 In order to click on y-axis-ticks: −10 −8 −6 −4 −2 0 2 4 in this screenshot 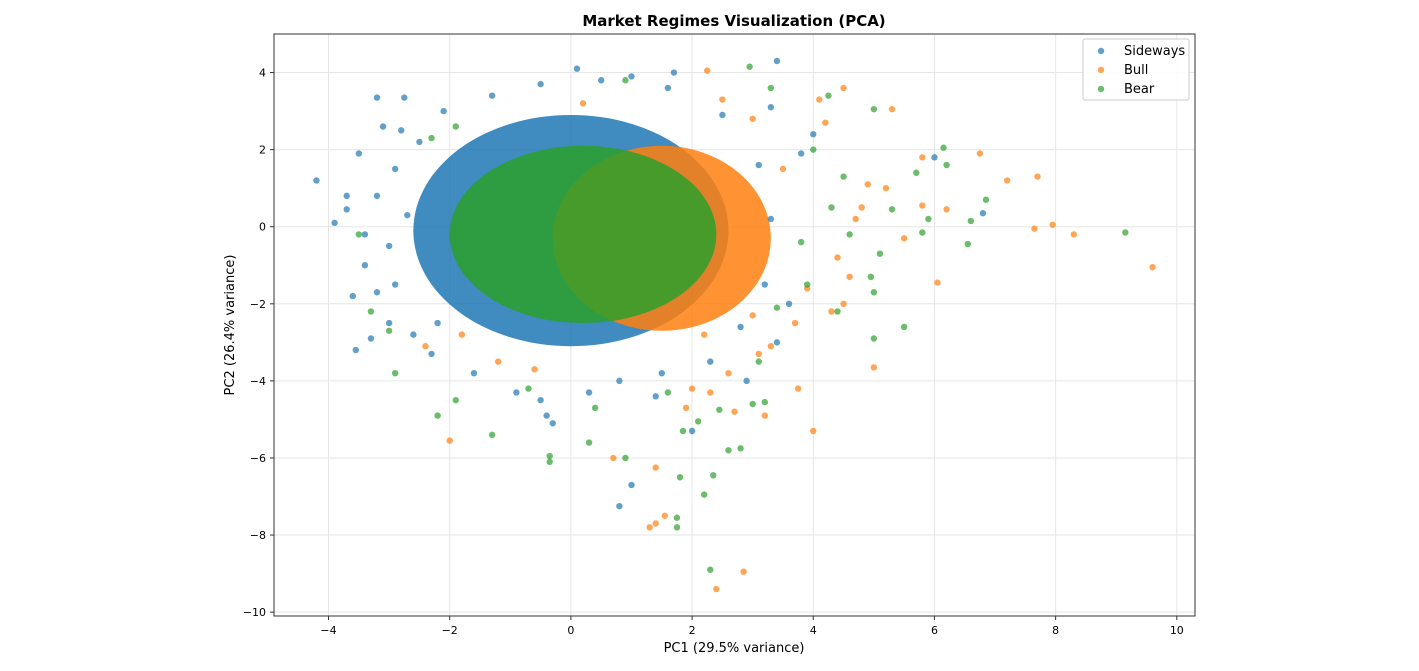, I will do `click(258, 343)`.